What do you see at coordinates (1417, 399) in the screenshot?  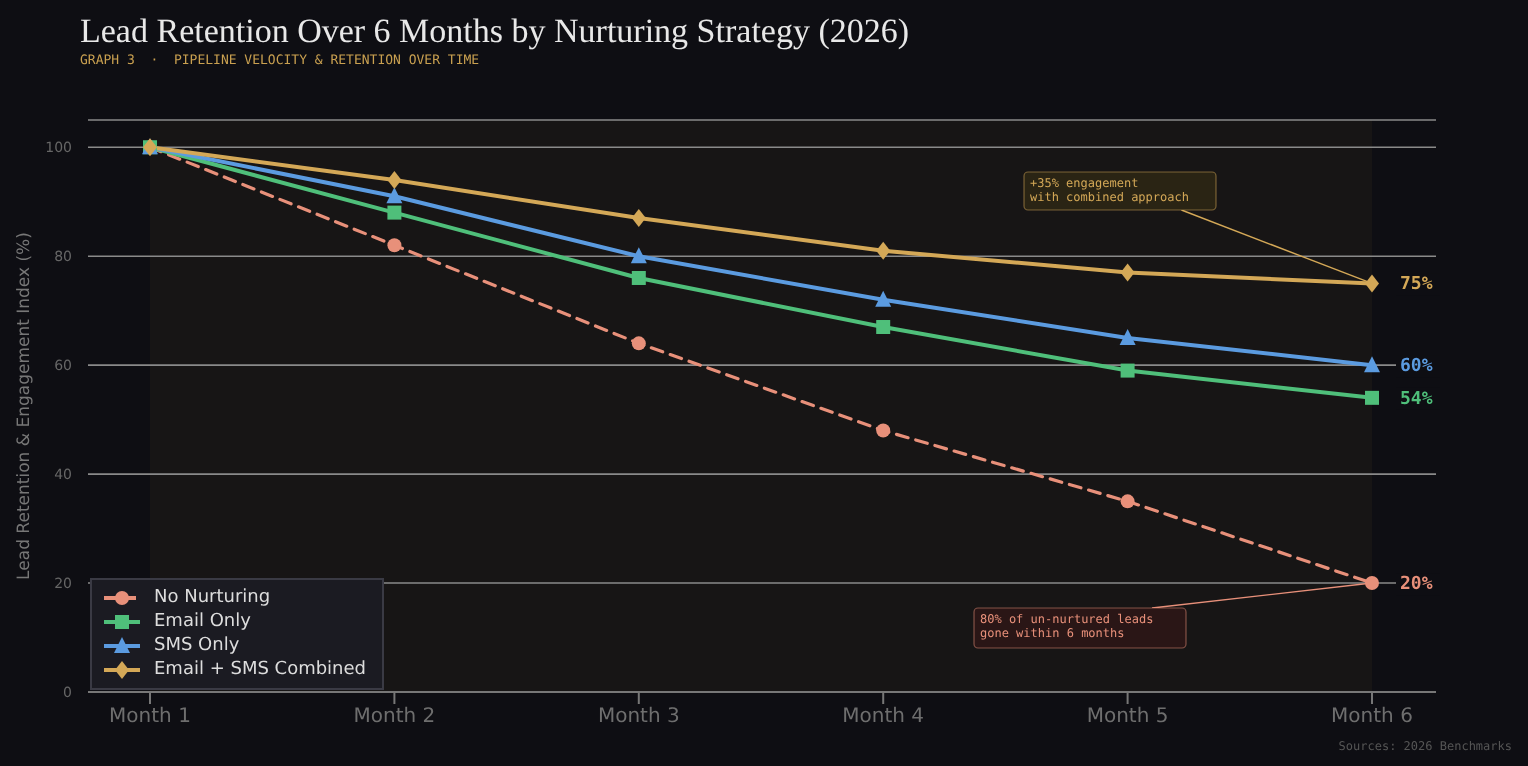 I see `data-label: 54%` at bounding box center [1417, 399].